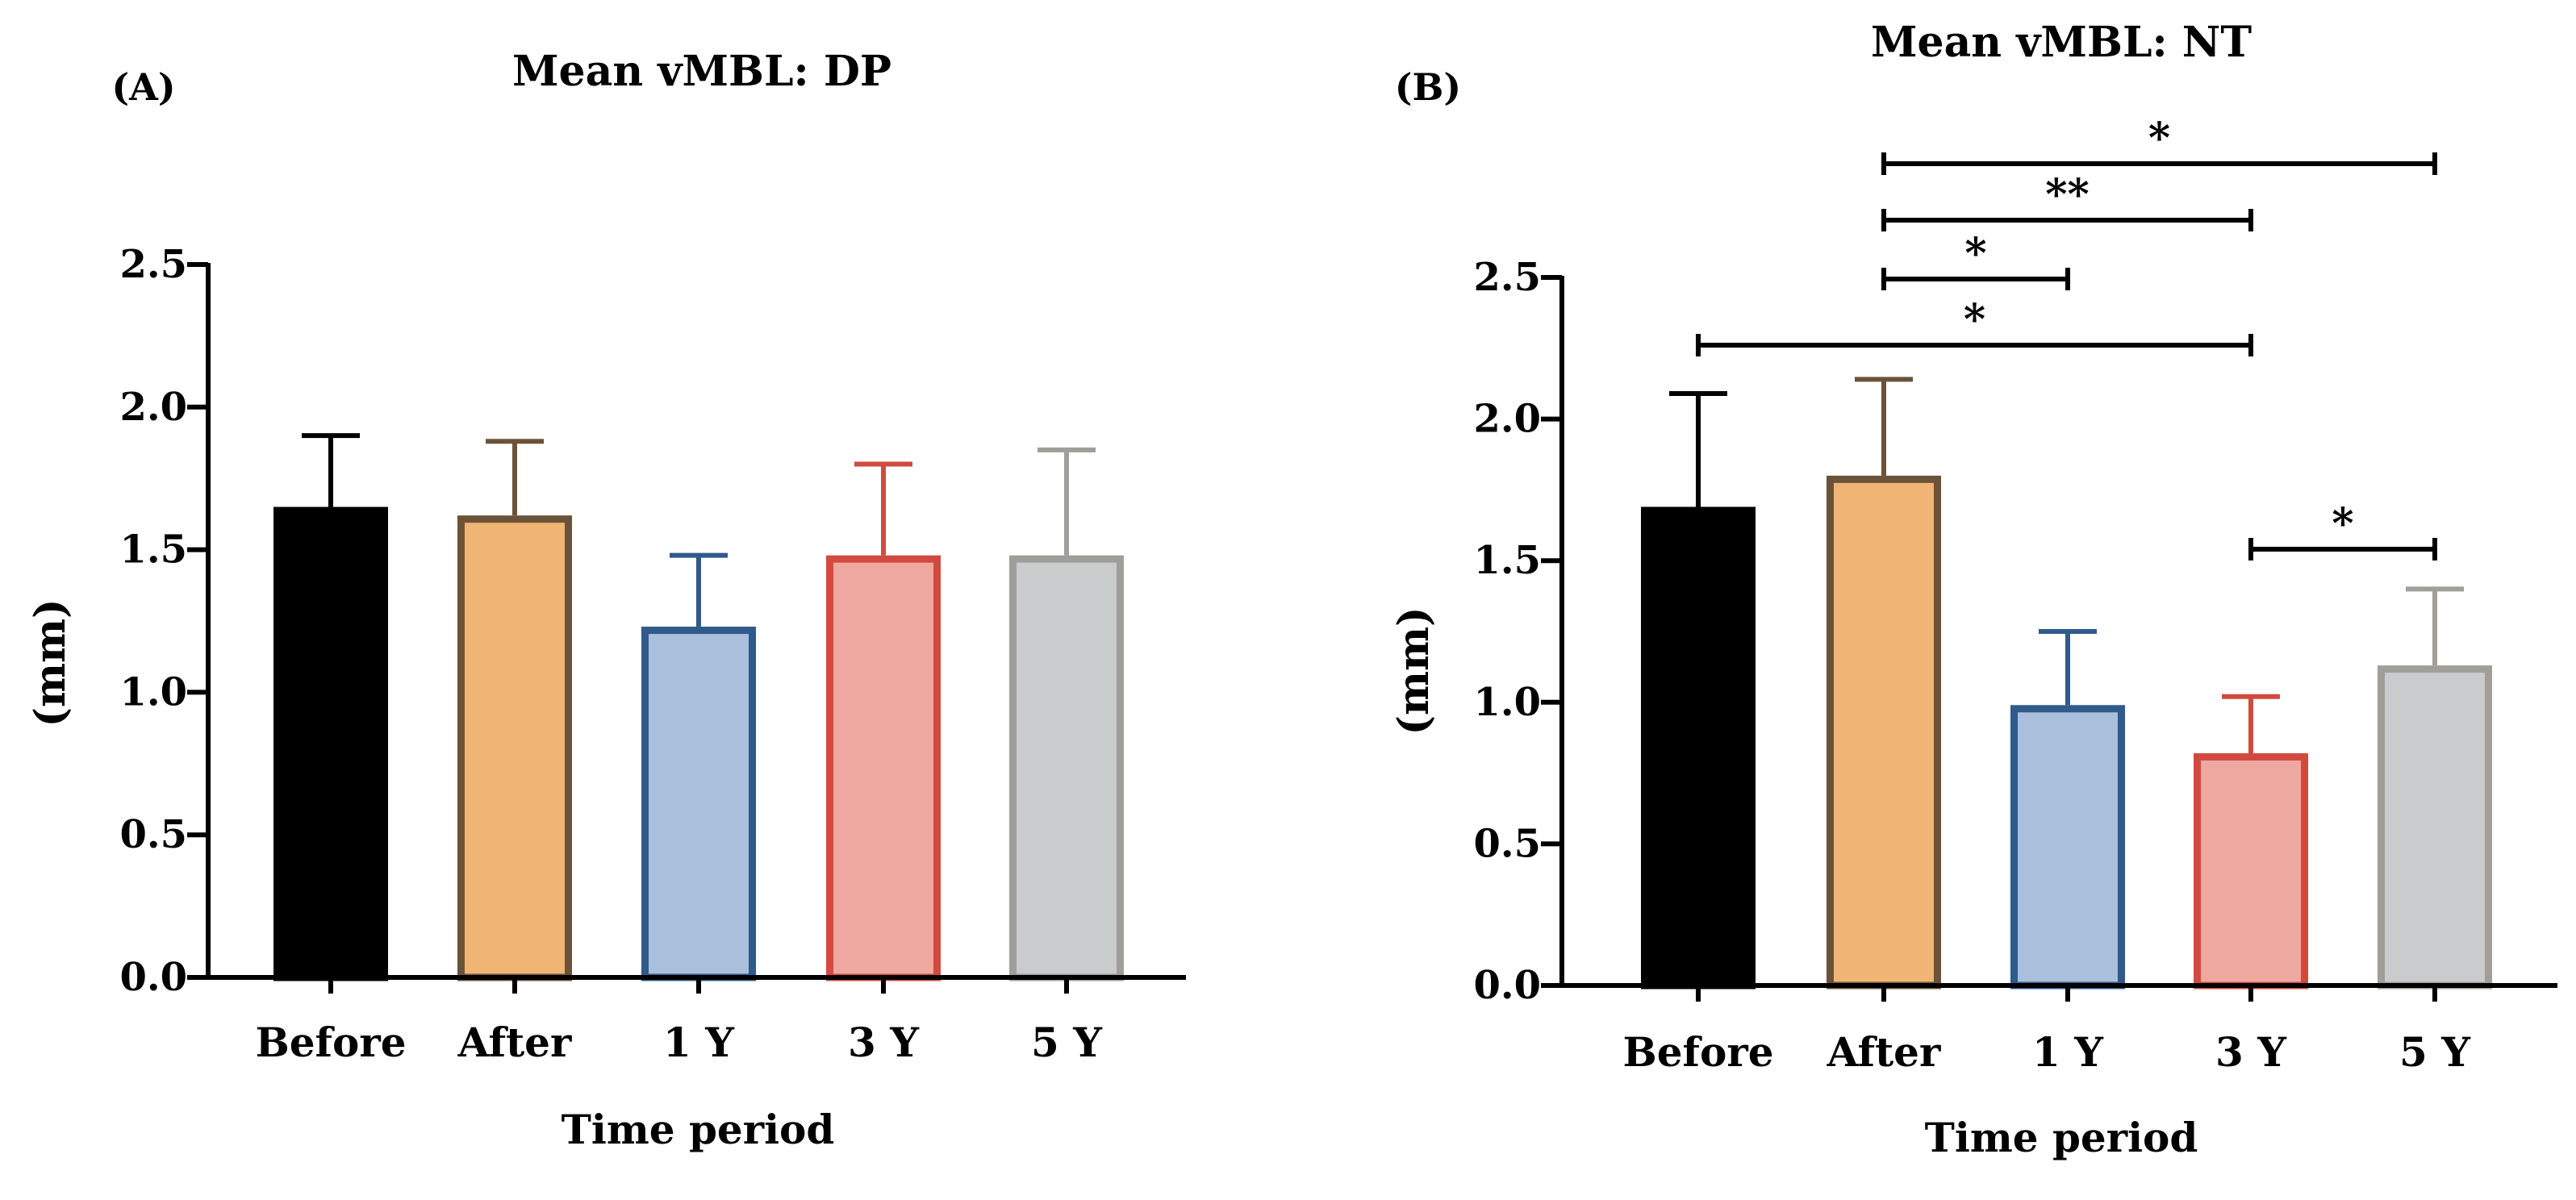 The height and width of the screenshot is (1200, 2576). I want to click on panel-a-y-tick-label: 2.5, so click(153, 264).